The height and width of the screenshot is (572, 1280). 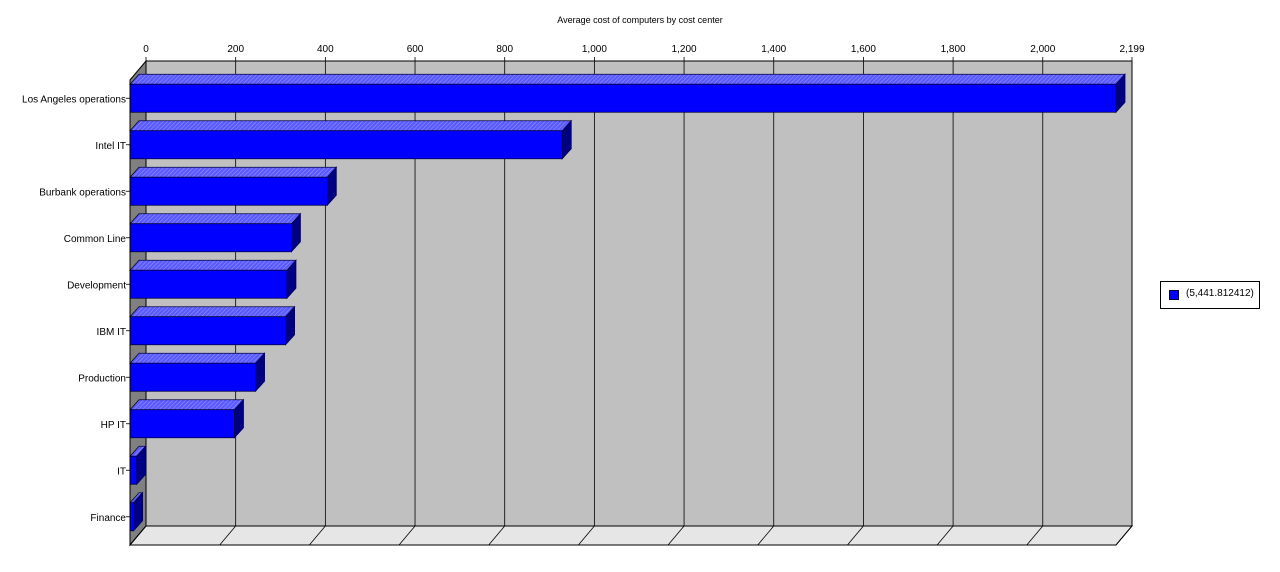 What do you see at coordinates (235, 49) in the screenshot?
I see `x-tick-label: 200` at bounding box center [235, 49].